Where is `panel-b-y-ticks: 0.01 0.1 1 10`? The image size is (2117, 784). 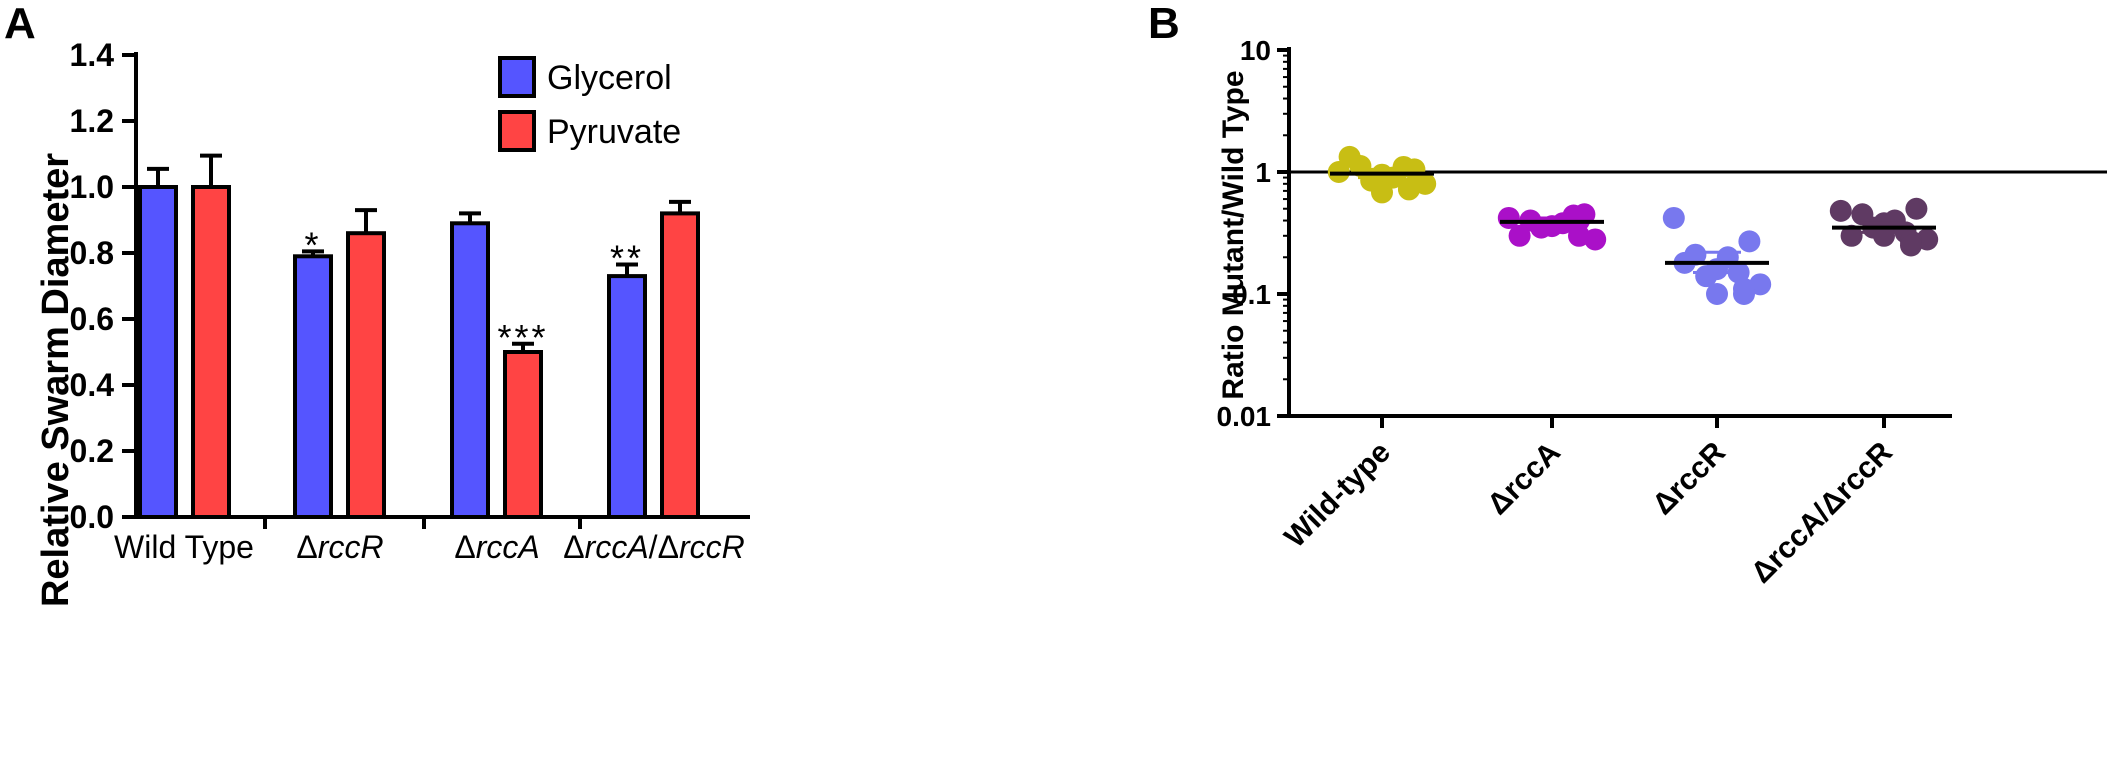 panel-b-y-ticks: 0.01 0.1 1 10 is located at coordinates (1253, 233).